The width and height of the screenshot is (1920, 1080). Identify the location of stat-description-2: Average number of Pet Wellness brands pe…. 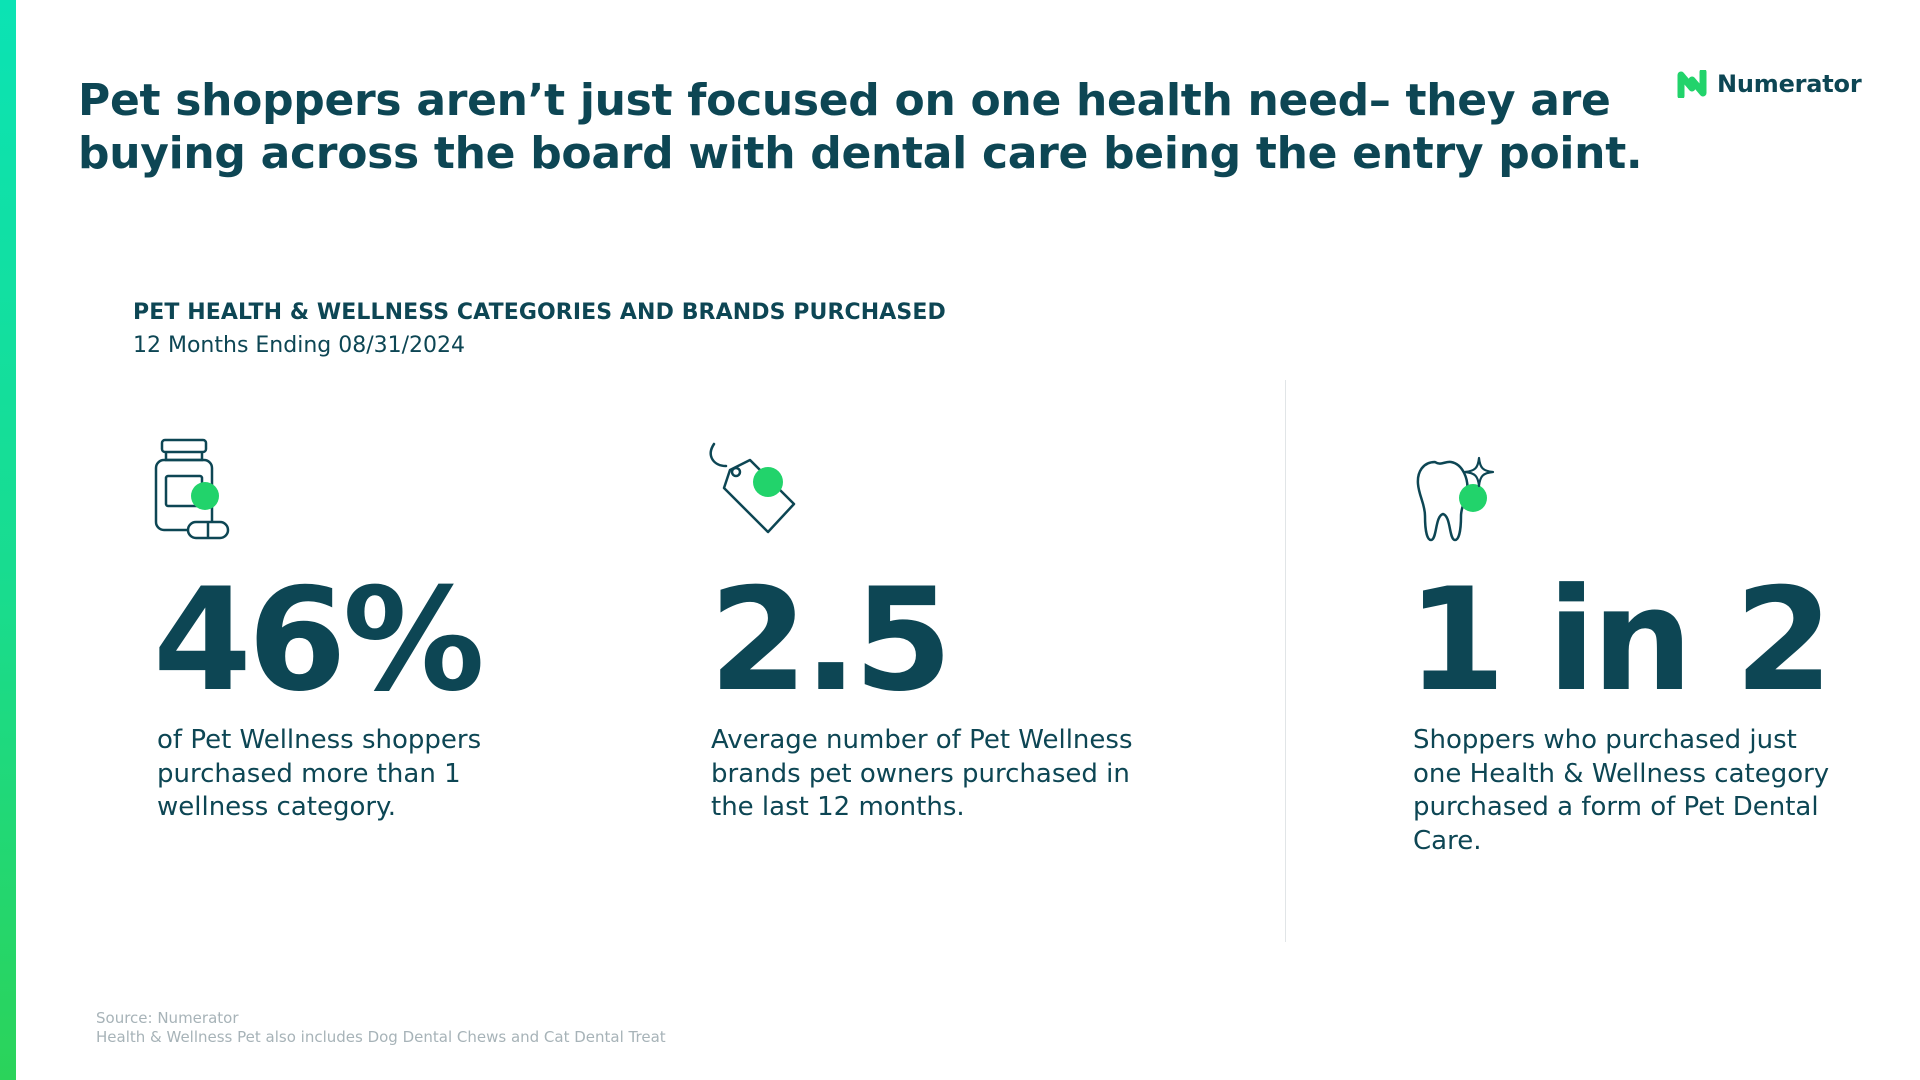
(922, 773).